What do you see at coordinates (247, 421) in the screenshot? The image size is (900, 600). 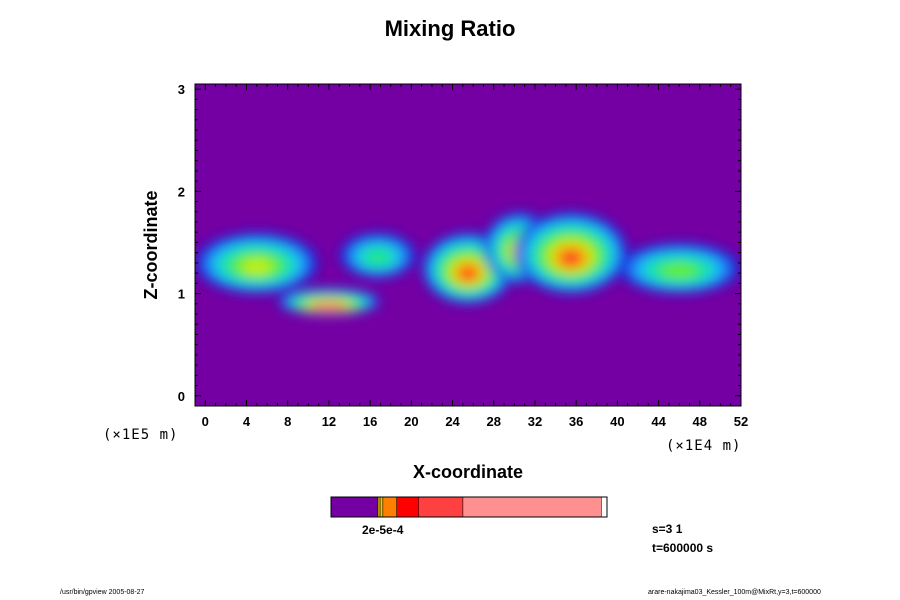 I see `x-tick-label-4: 4` at bounding box center [247, 421].